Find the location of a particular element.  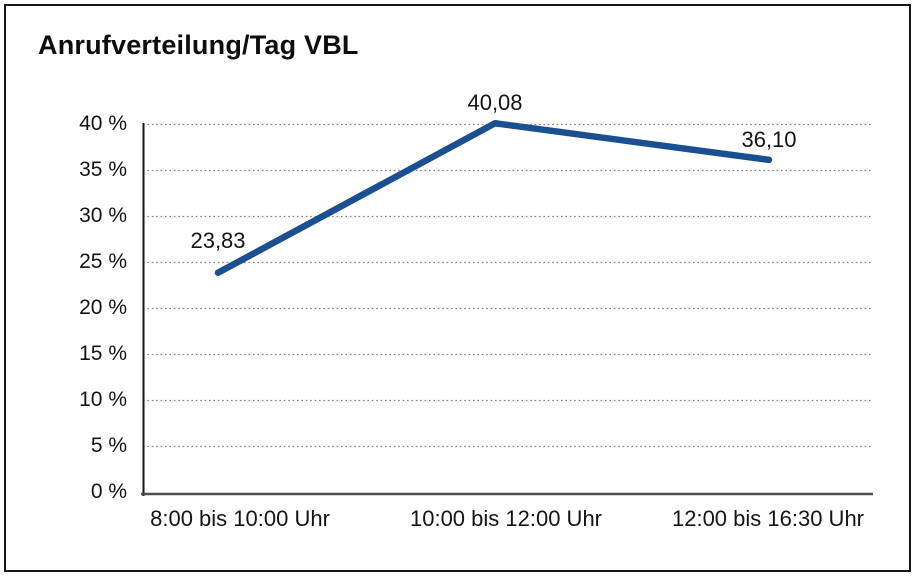

data-point-label: 36,10 is located at coordinates (769, 139).